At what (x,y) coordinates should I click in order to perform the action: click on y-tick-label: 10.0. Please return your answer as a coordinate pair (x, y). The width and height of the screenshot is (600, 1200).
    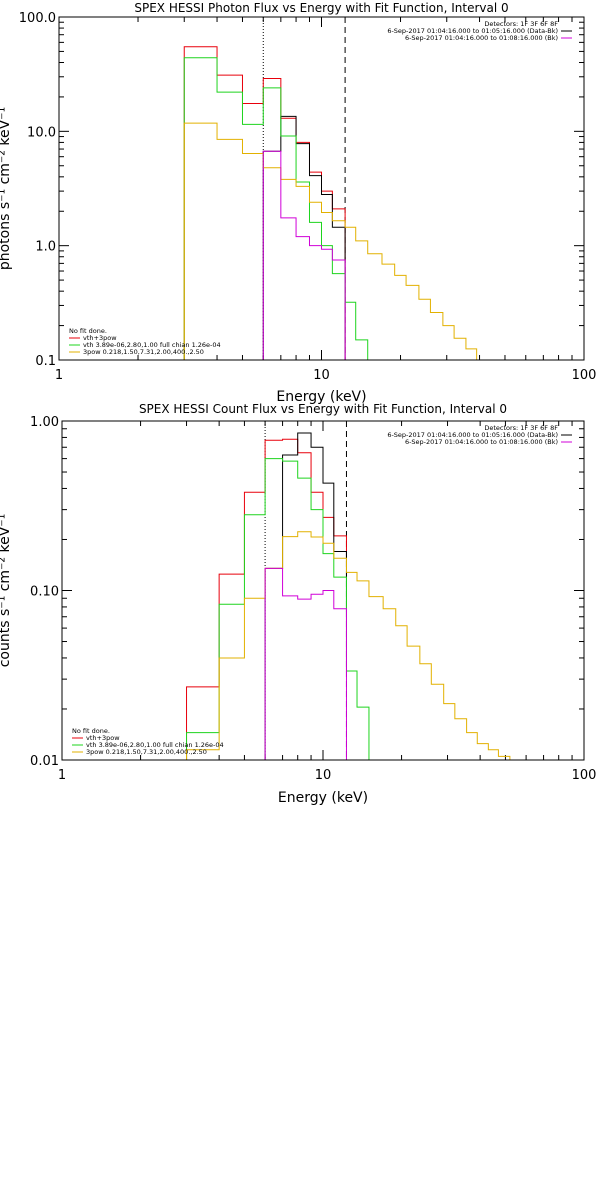
    Looking at the image, I should click on (41, 132).